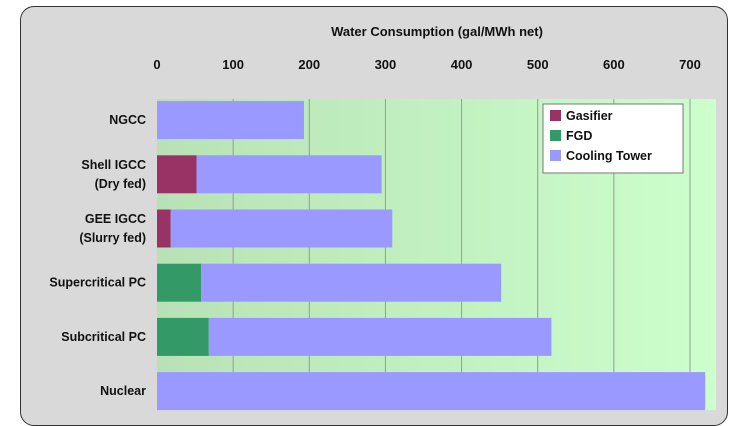  I want to click on category-label: GEE IGCC (Slurry fed), so click(112, 228).